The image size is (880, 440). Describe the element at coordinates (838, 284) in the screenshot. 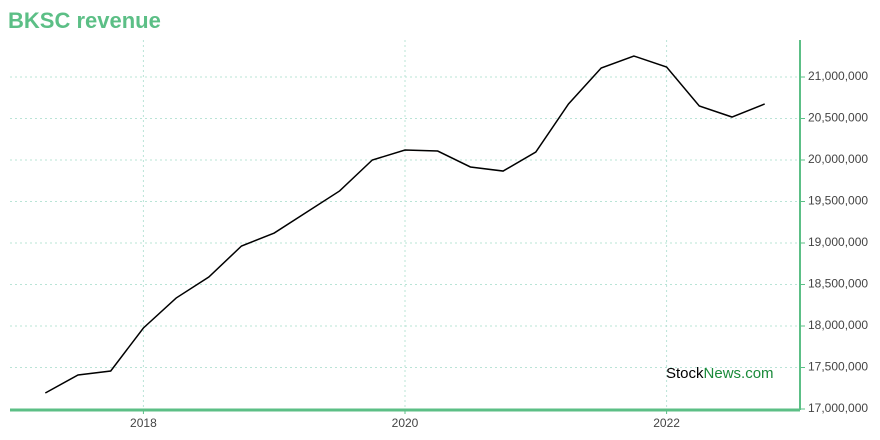

I see `y-tick-label: 18,500,000` at that location.